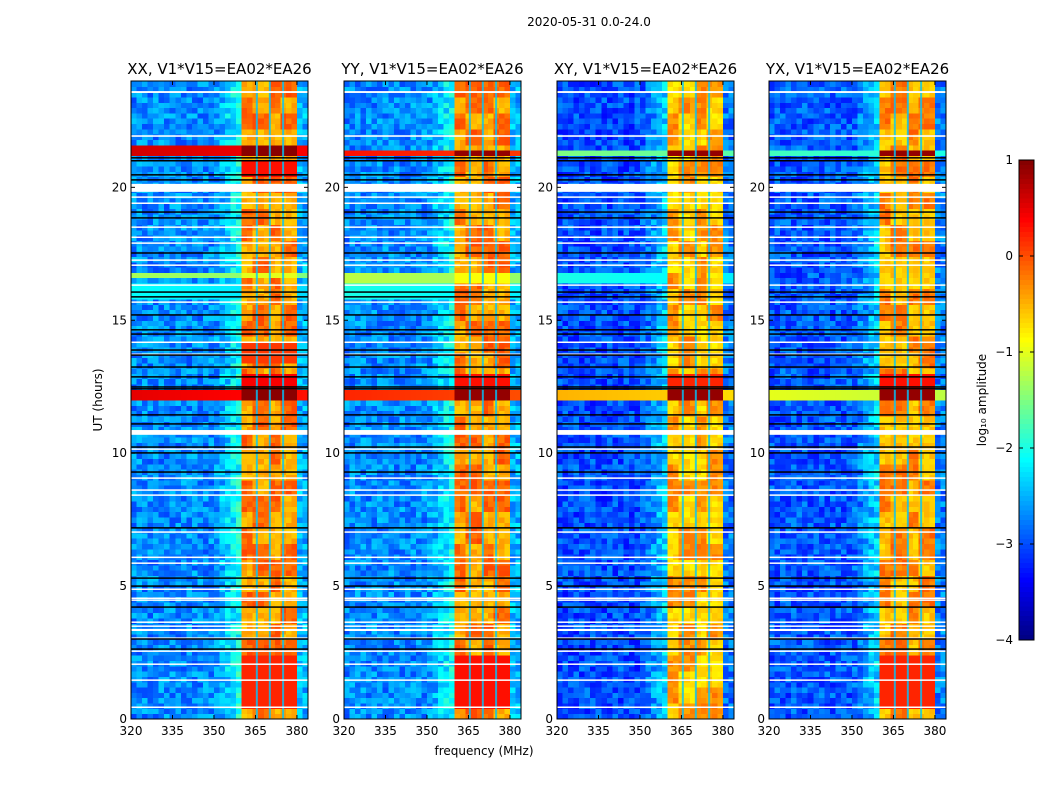 This screenshot has height=800, width=1050. What do you see at coordinates (219, 630) in the screenshot?
I see `flagged-row` at bounding box center [219, 630].